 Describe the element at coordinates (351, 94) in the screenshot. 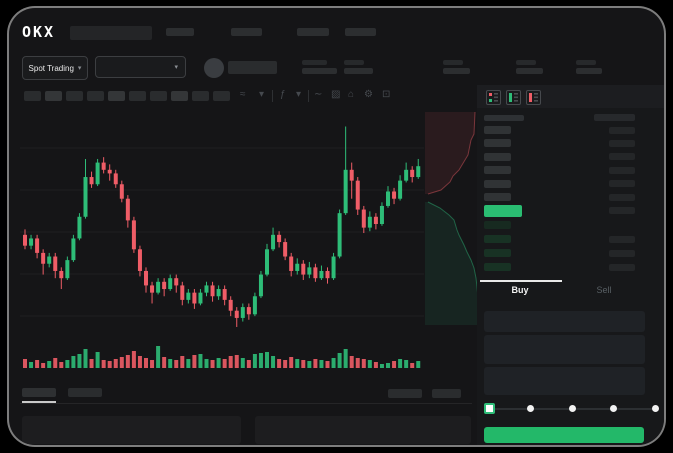

I see `screenshot-icon: ⌂` at that location.